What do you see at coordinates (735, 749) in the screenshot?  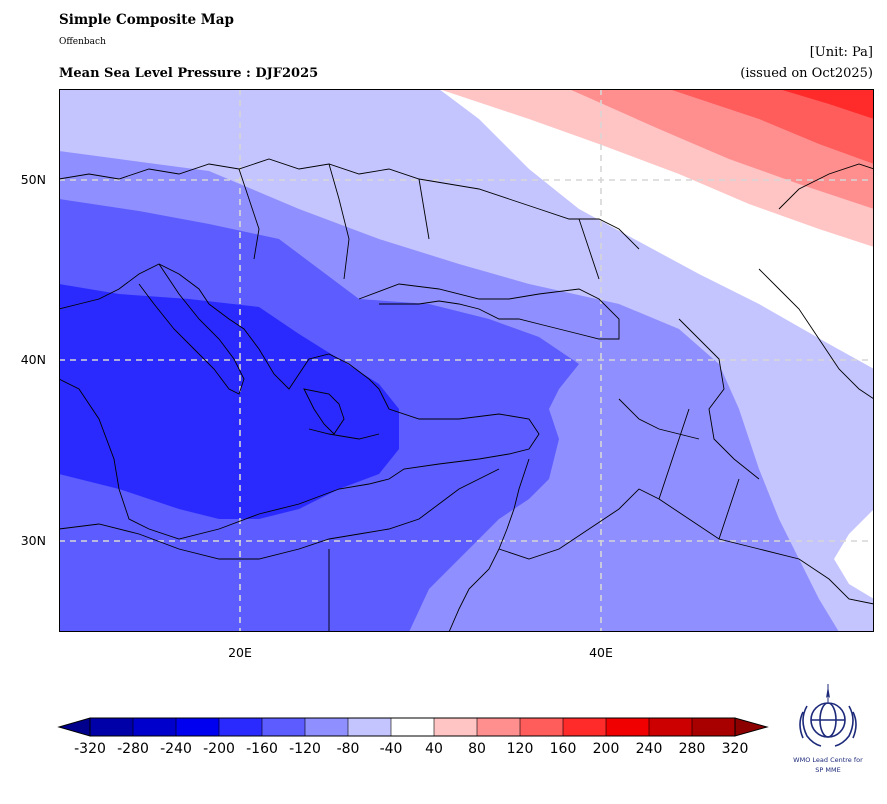 I see `colorbar-tick-label: 320` at bounding box center [735, 749].